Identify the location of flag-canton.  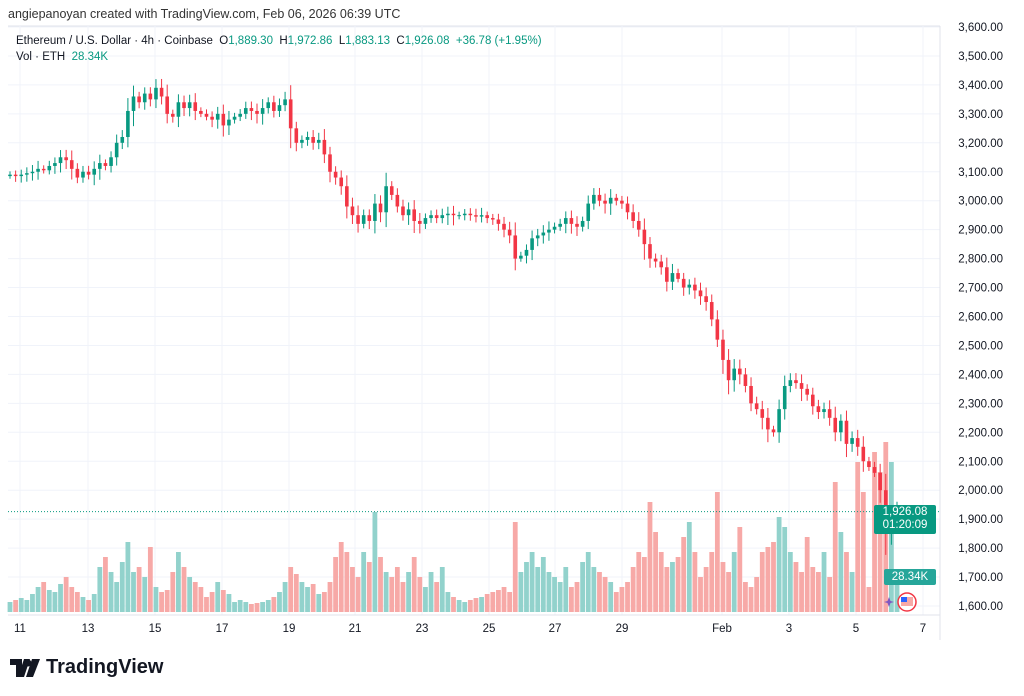
(904, 599).